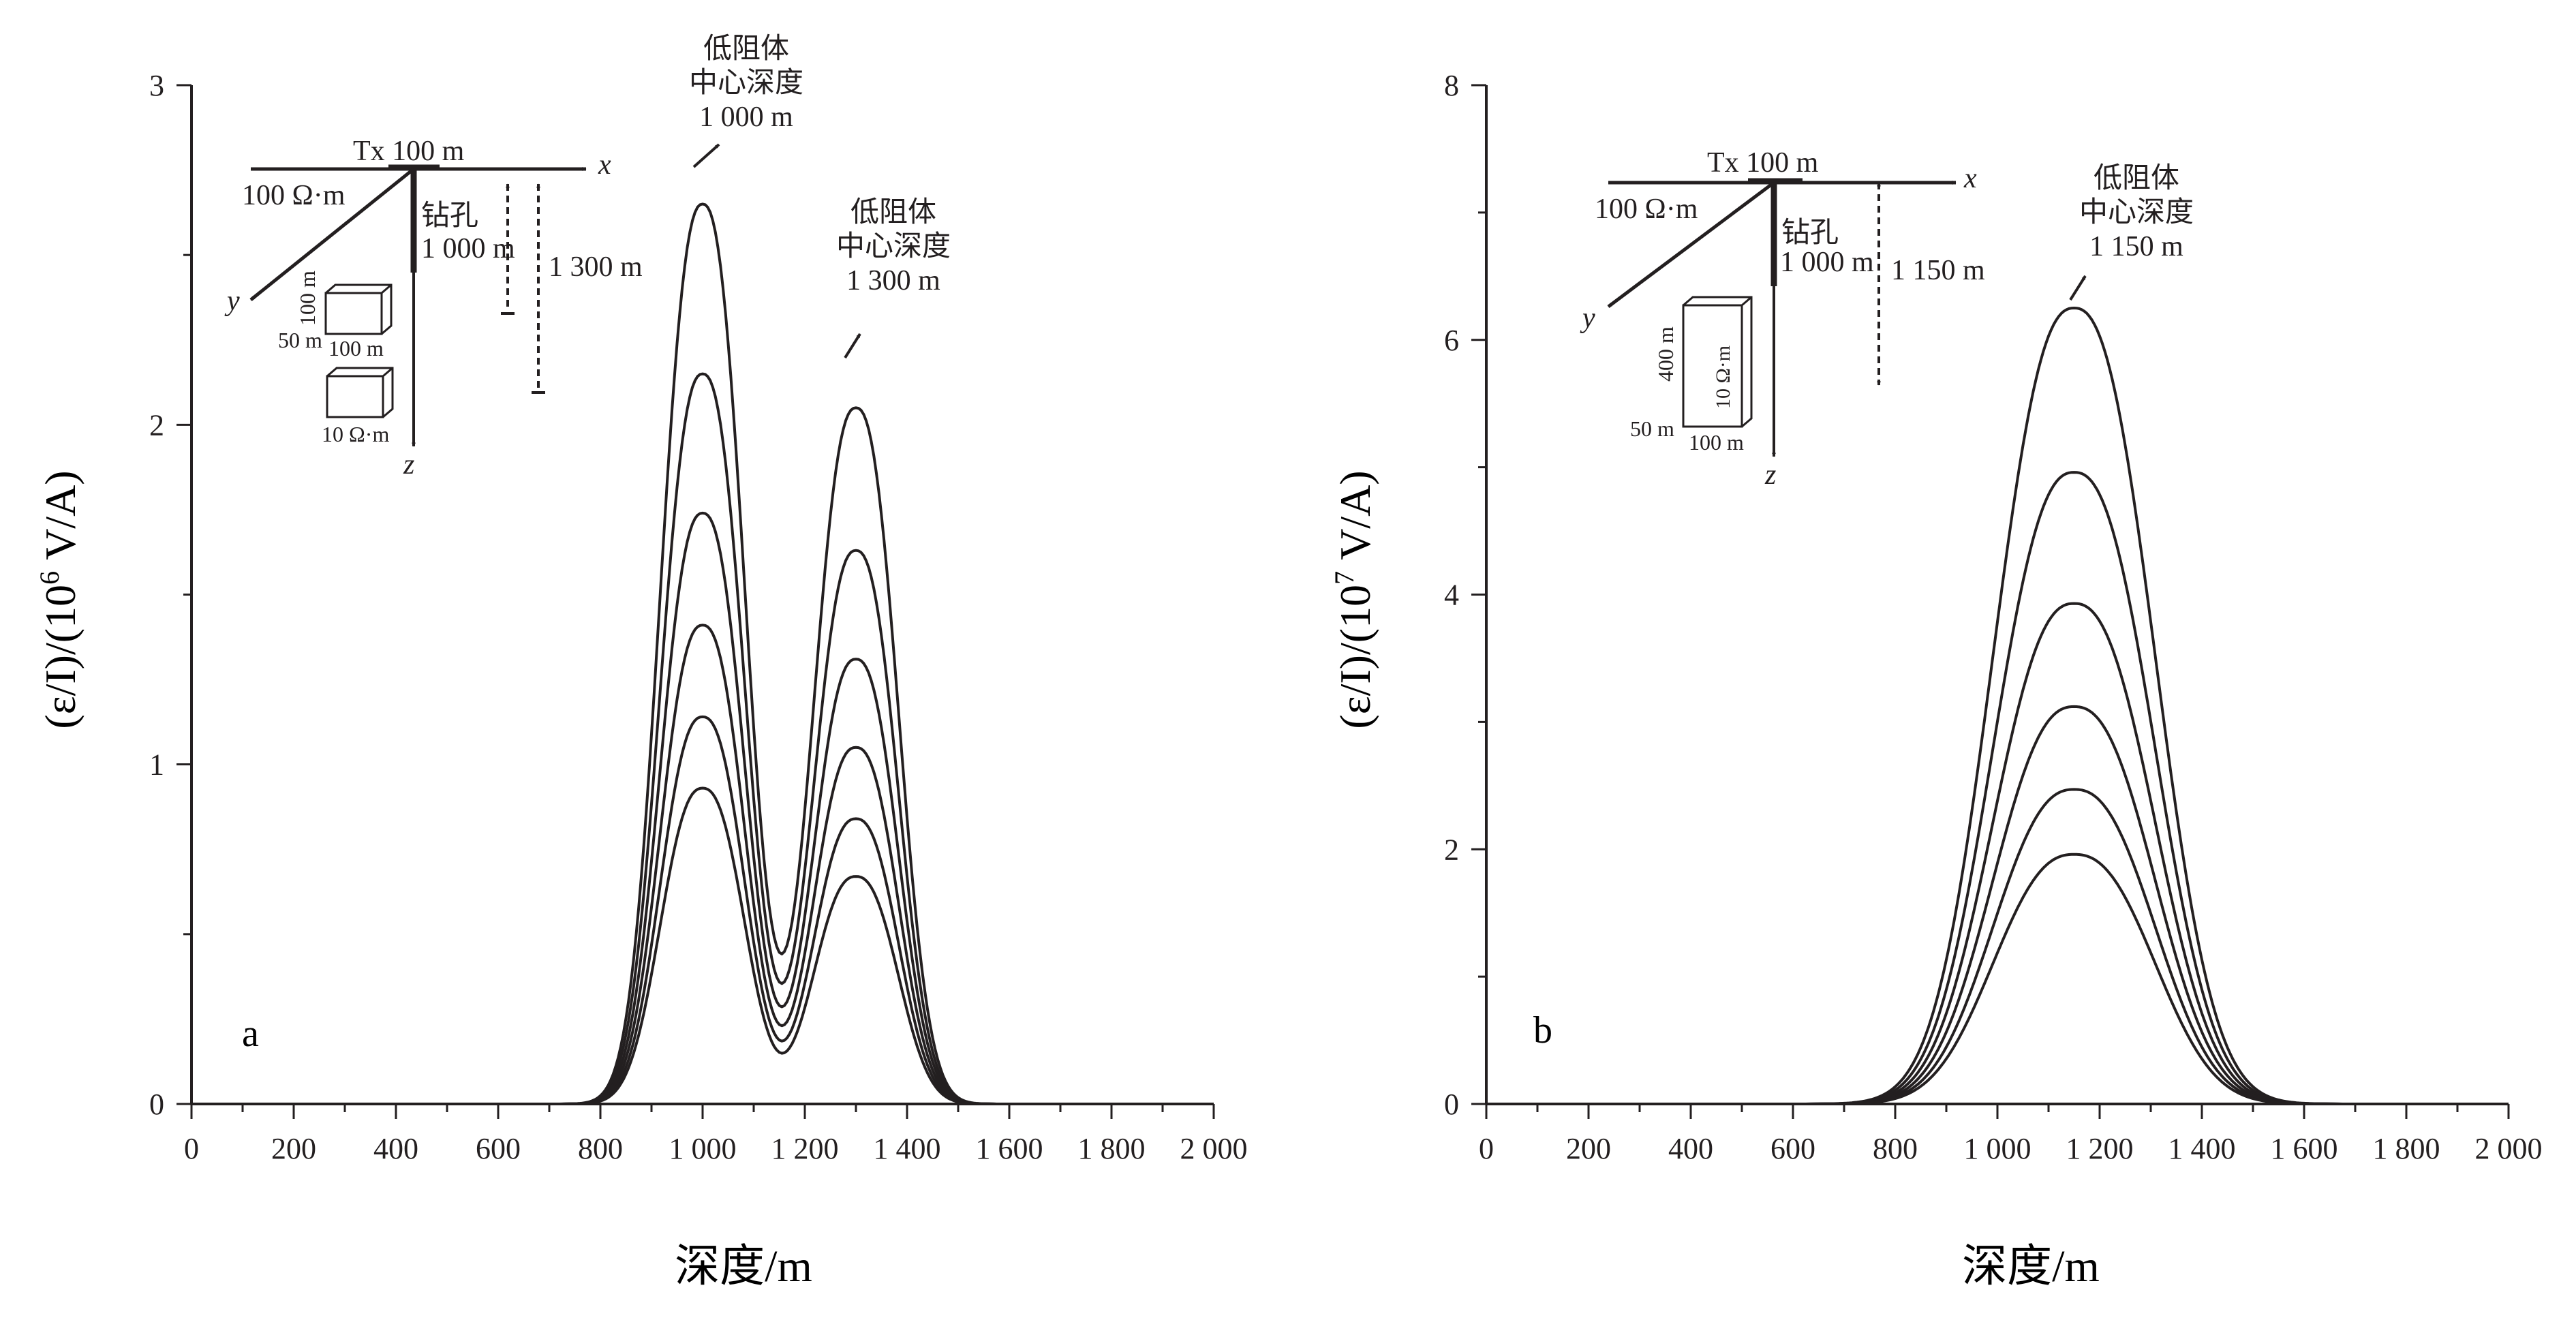 This screenshot has height=1320, width=2576. Describe the element at coordinates (1665, 354) in the screenshot. I see `body-height: 400 m` at that location.